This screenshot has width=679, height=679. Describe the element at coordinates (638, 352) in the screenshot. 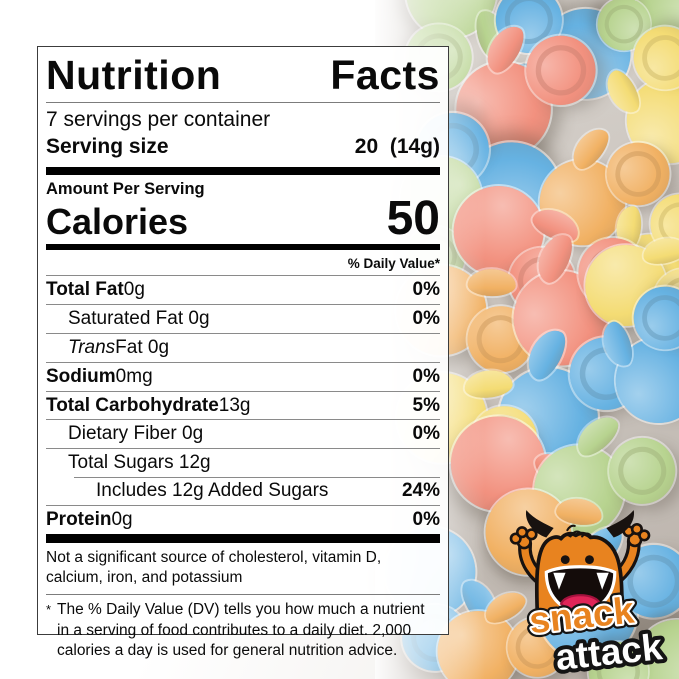

I see `pacifier-candy` at that location.